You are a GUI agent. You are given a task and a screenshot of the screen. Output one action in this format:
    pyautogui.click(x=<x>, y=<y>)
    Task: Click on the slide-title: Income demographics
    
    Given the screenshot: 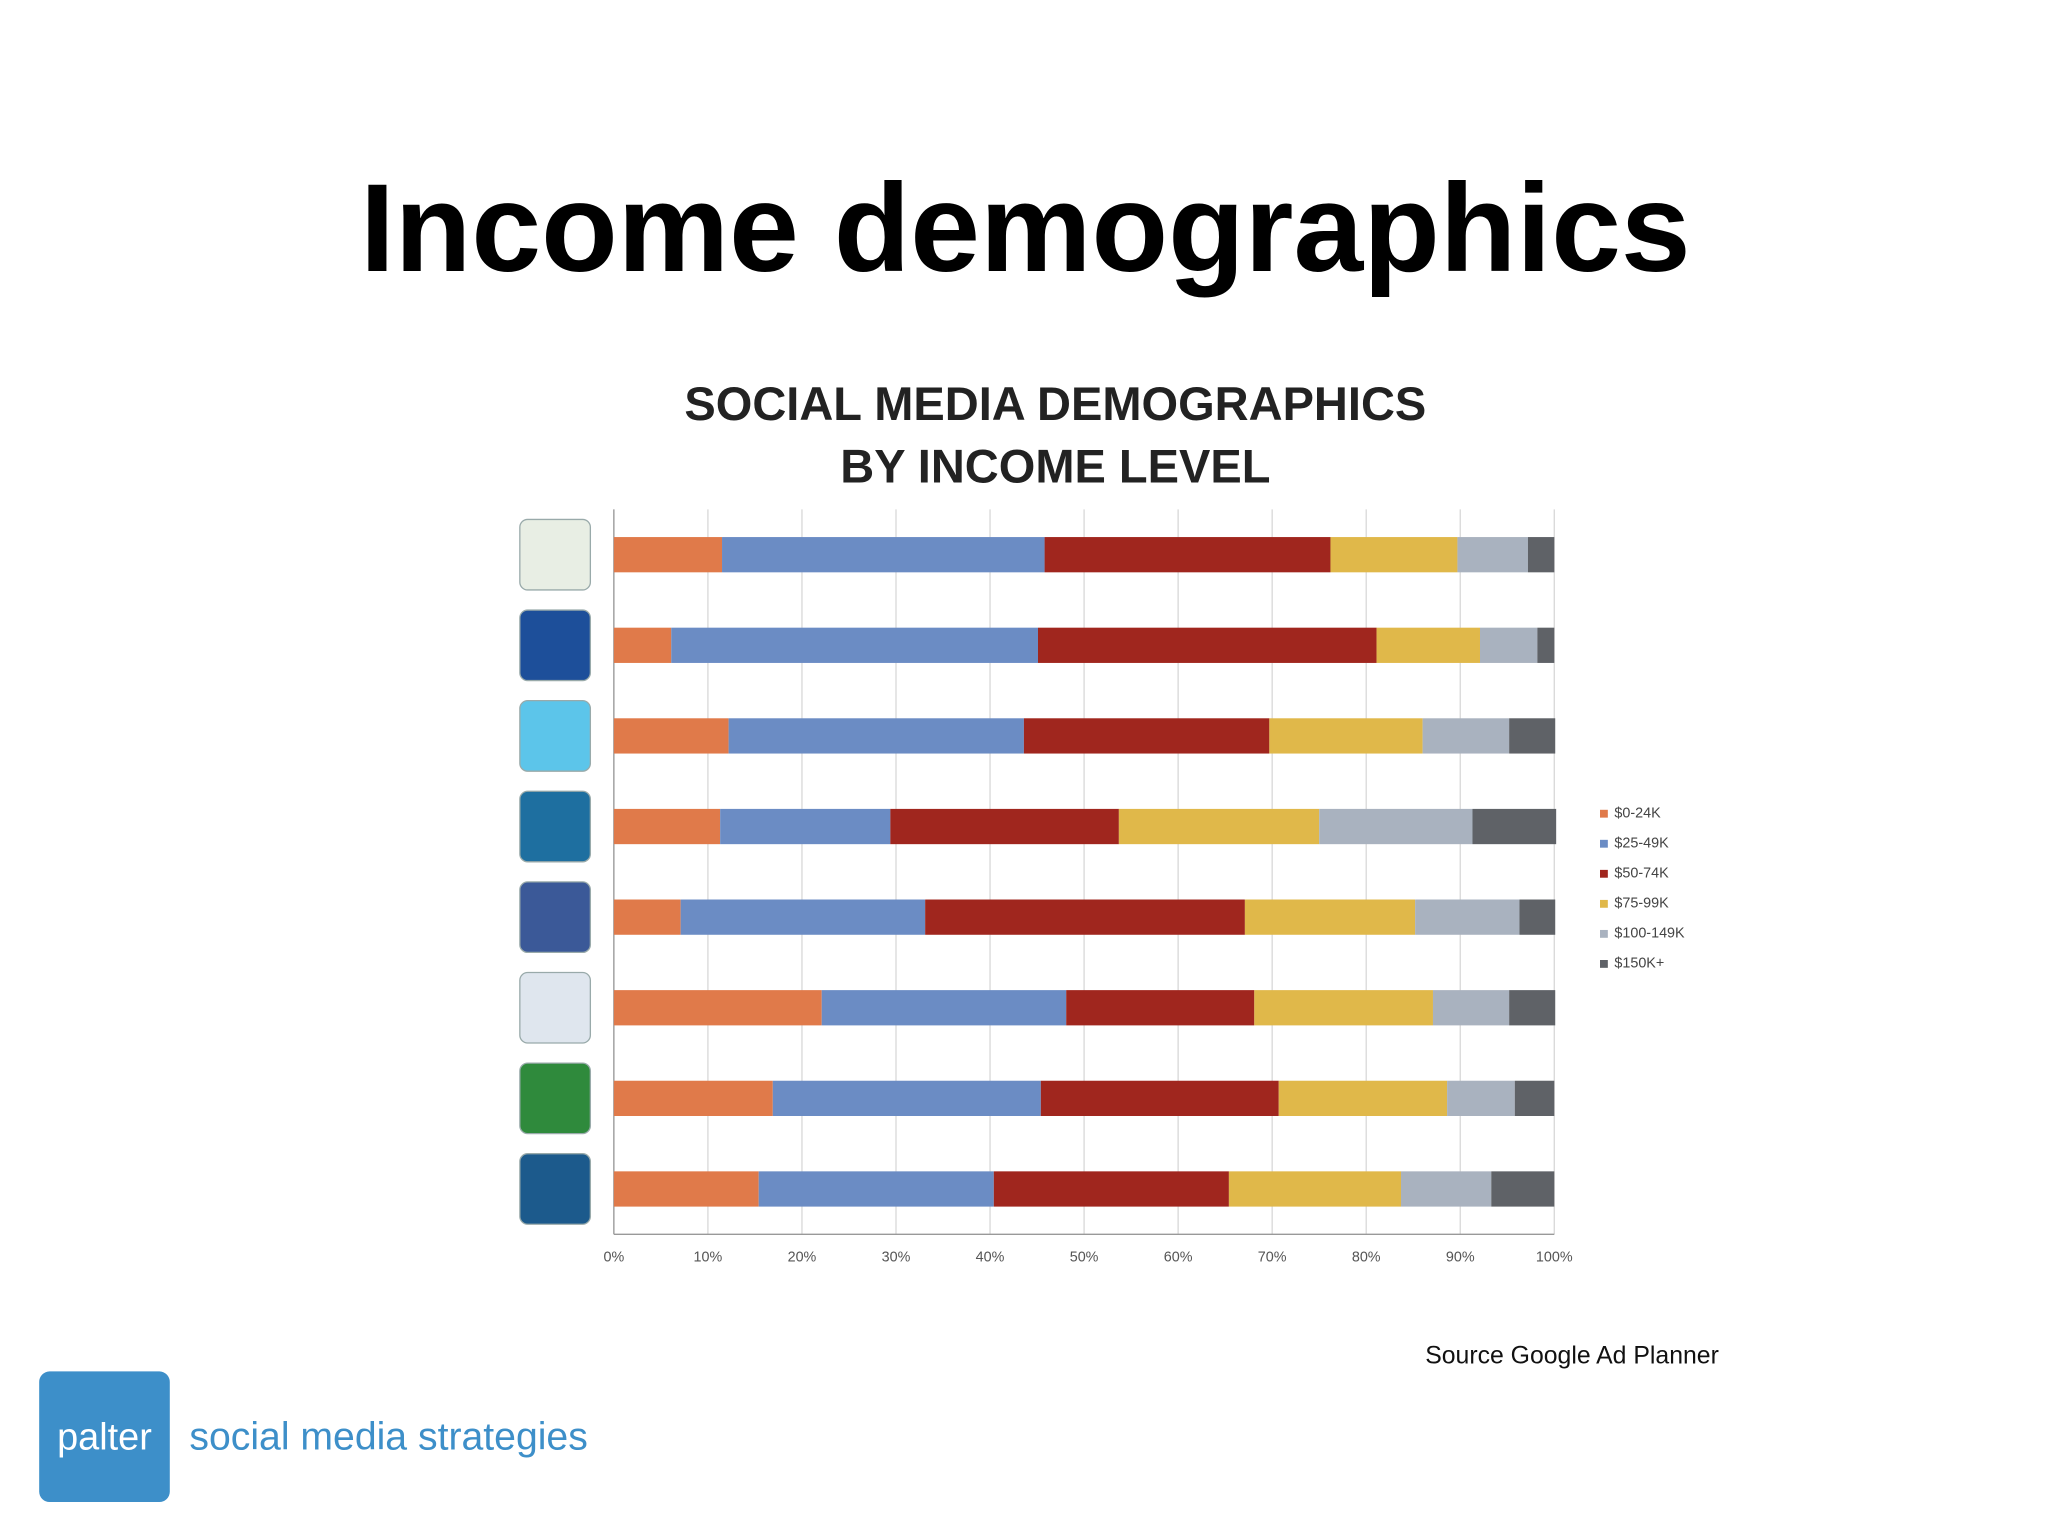 What is the action you would take?
    pyautogui.click(x=1025, y=227)
    